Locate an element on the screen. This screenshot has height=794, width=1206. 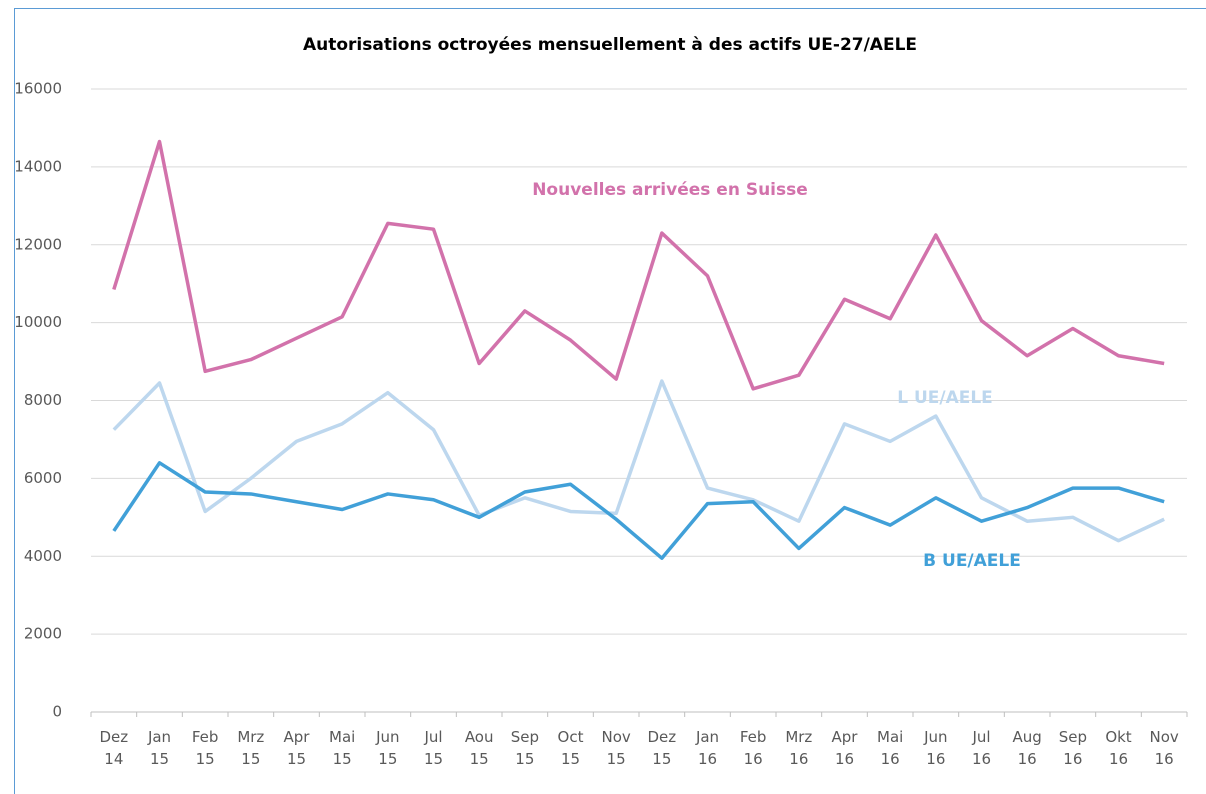
x-tick-label: Mai 16 is located at coordinates (890, 748).